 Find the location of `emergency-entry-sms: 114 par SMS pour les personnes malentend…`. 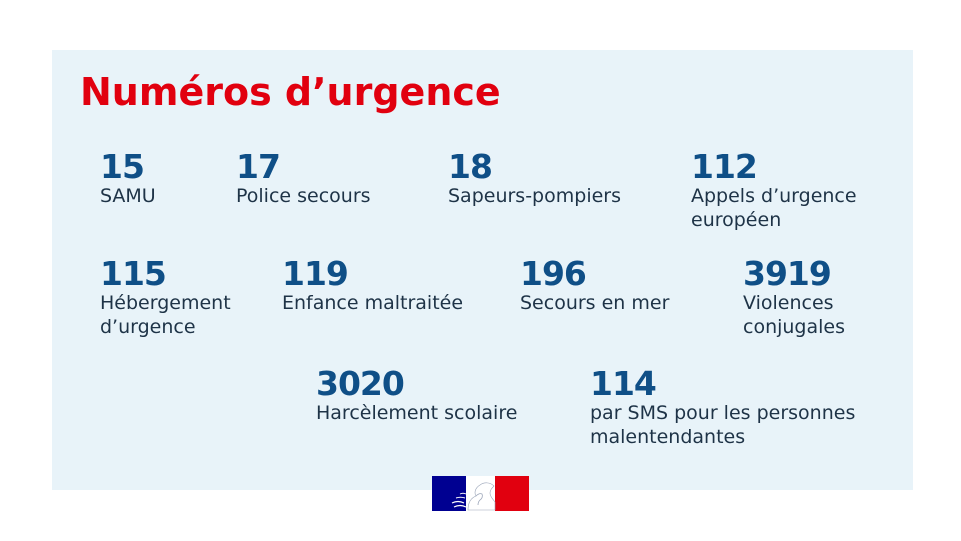

emergency-entry-sms: 114 par SMS pour les personnes malentend… is located at coordinates (735, 408).